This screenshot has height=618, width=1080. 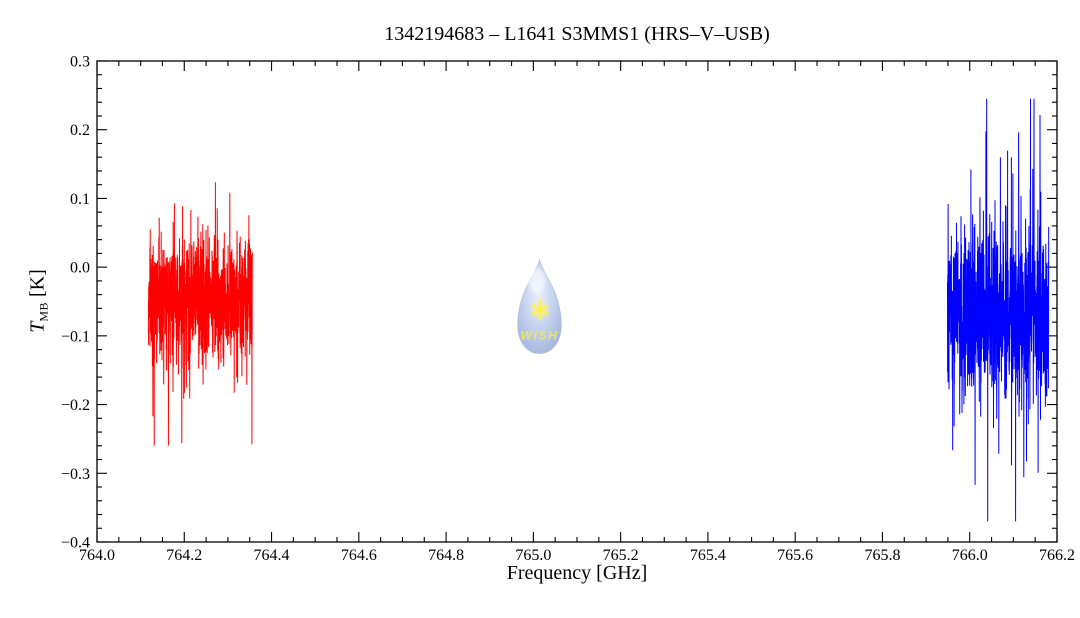 I want to click on x-tick-label: 765.6, so click(x=795, y=555).